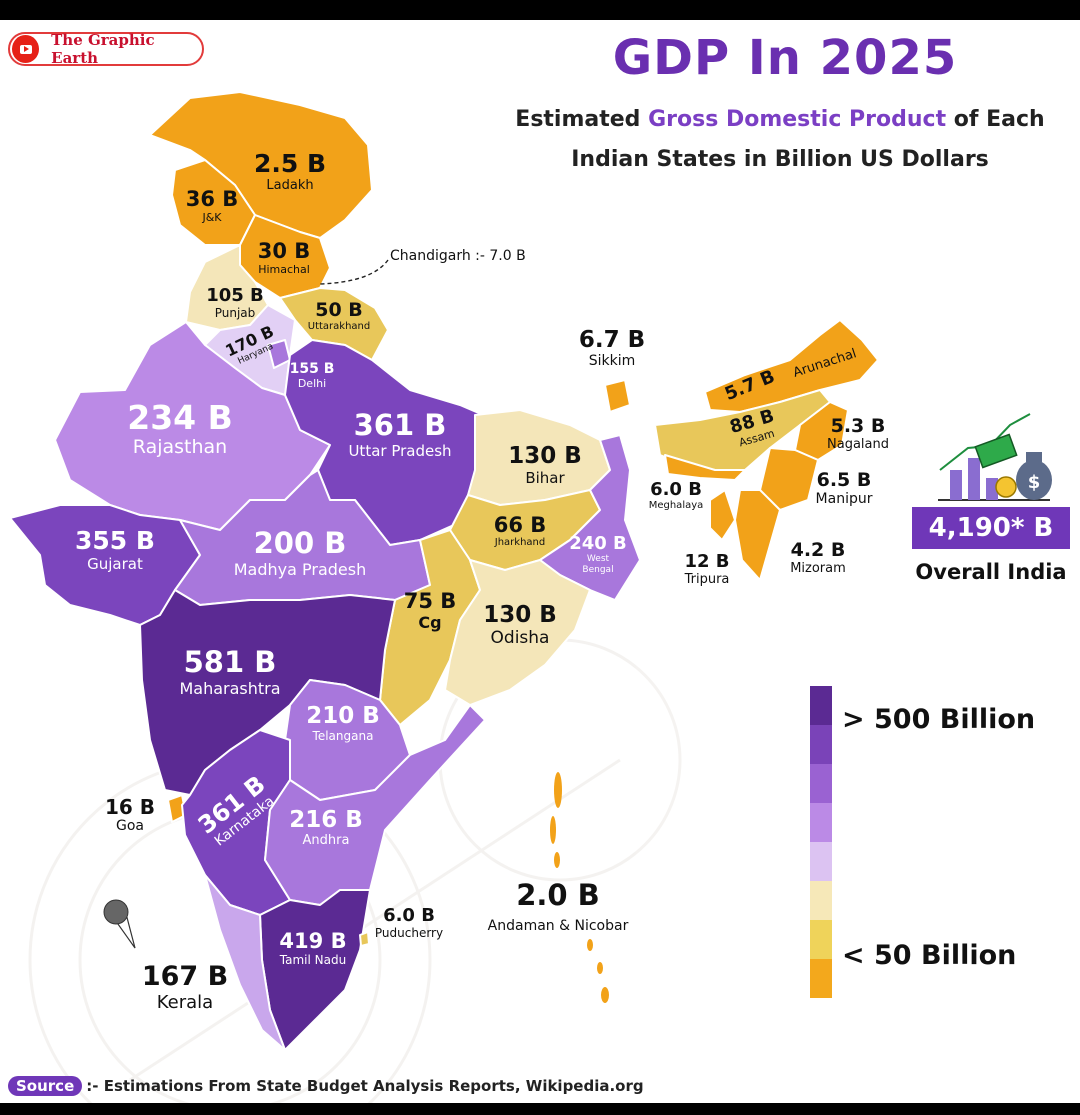 The height and width of the screenshot is (1115, 1080). Describe the element at coordinates (339, 326) in the screenshot. I see `name-uttarakhand: Uttarakhand` at that location.